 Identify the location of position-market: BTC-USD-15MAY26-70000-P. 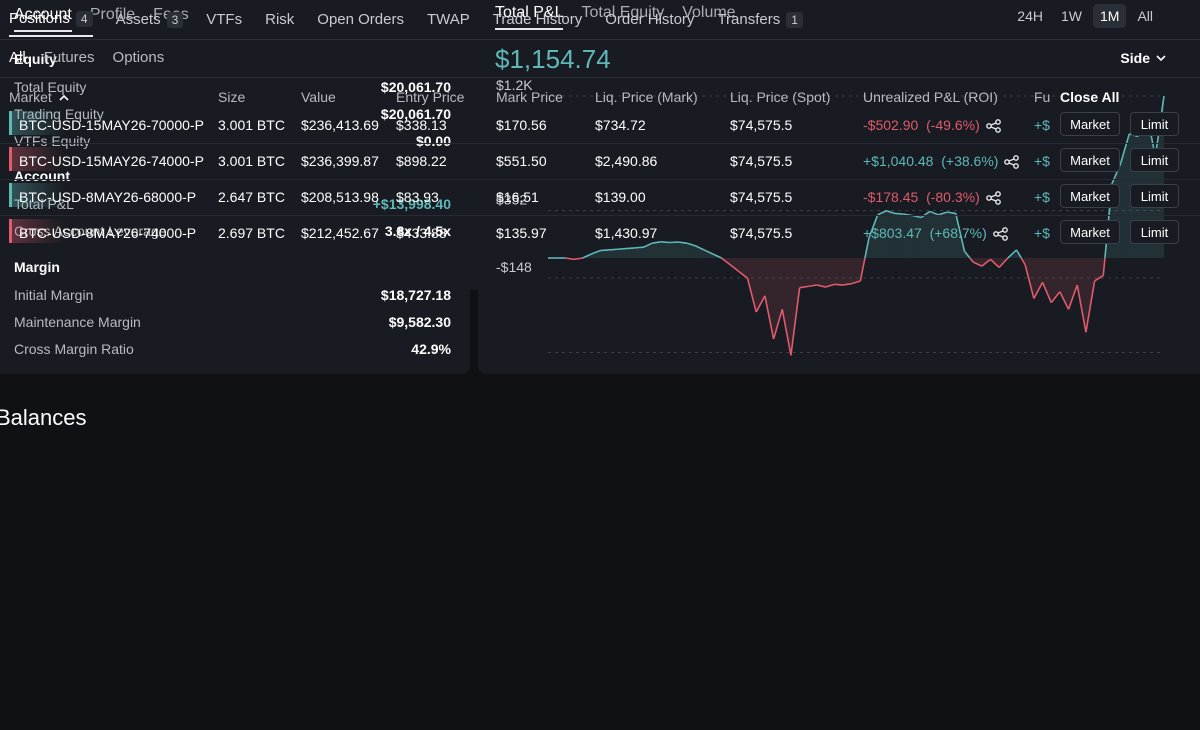
(111, 125).